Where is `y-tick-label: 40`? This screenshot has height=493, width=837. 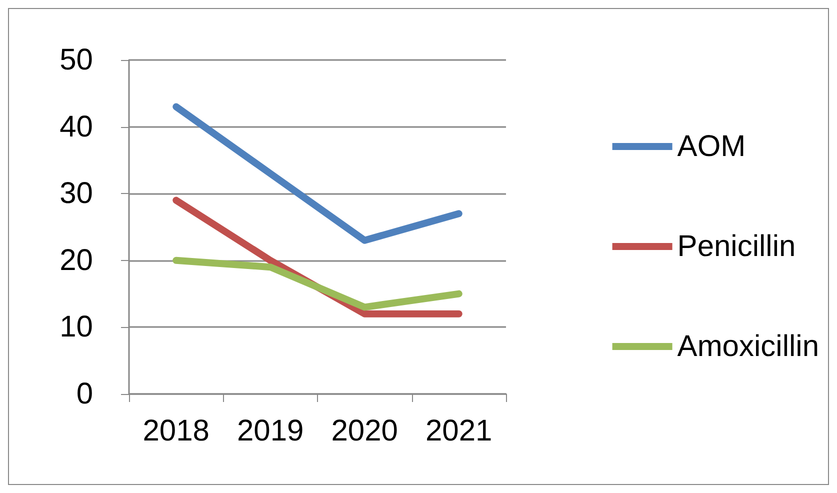
y-tick-label: 40 is located at coordinates (76, 127).